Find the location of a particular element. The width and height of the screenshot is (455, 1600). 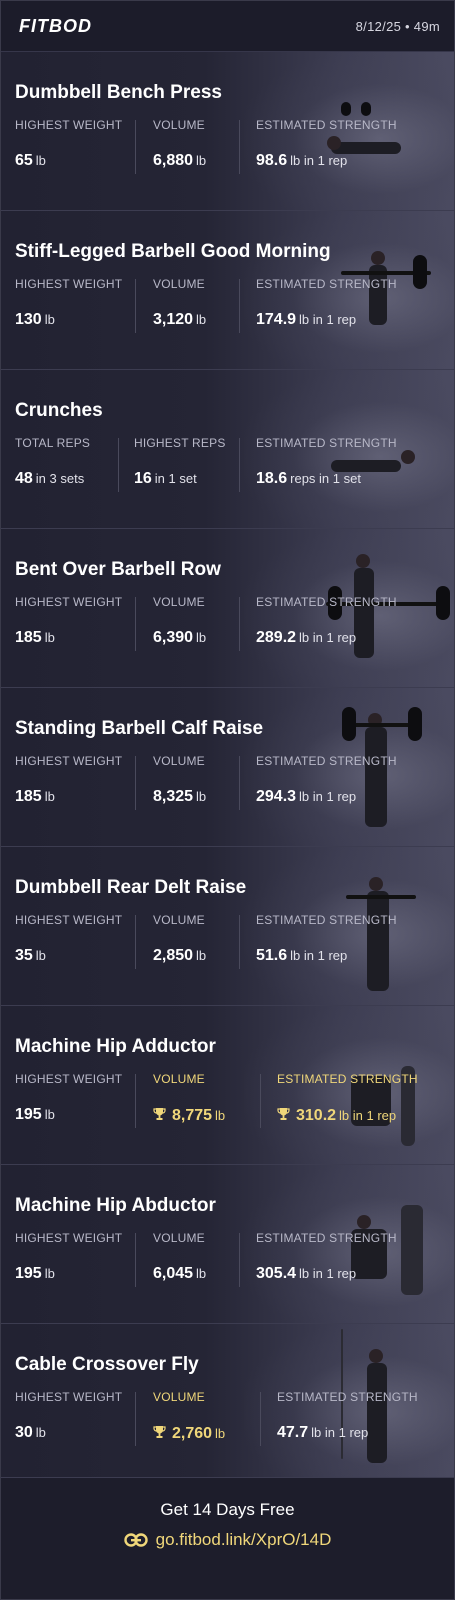

exercise-title: Dumbbell Bench Press is located at coordinates (118, 92).